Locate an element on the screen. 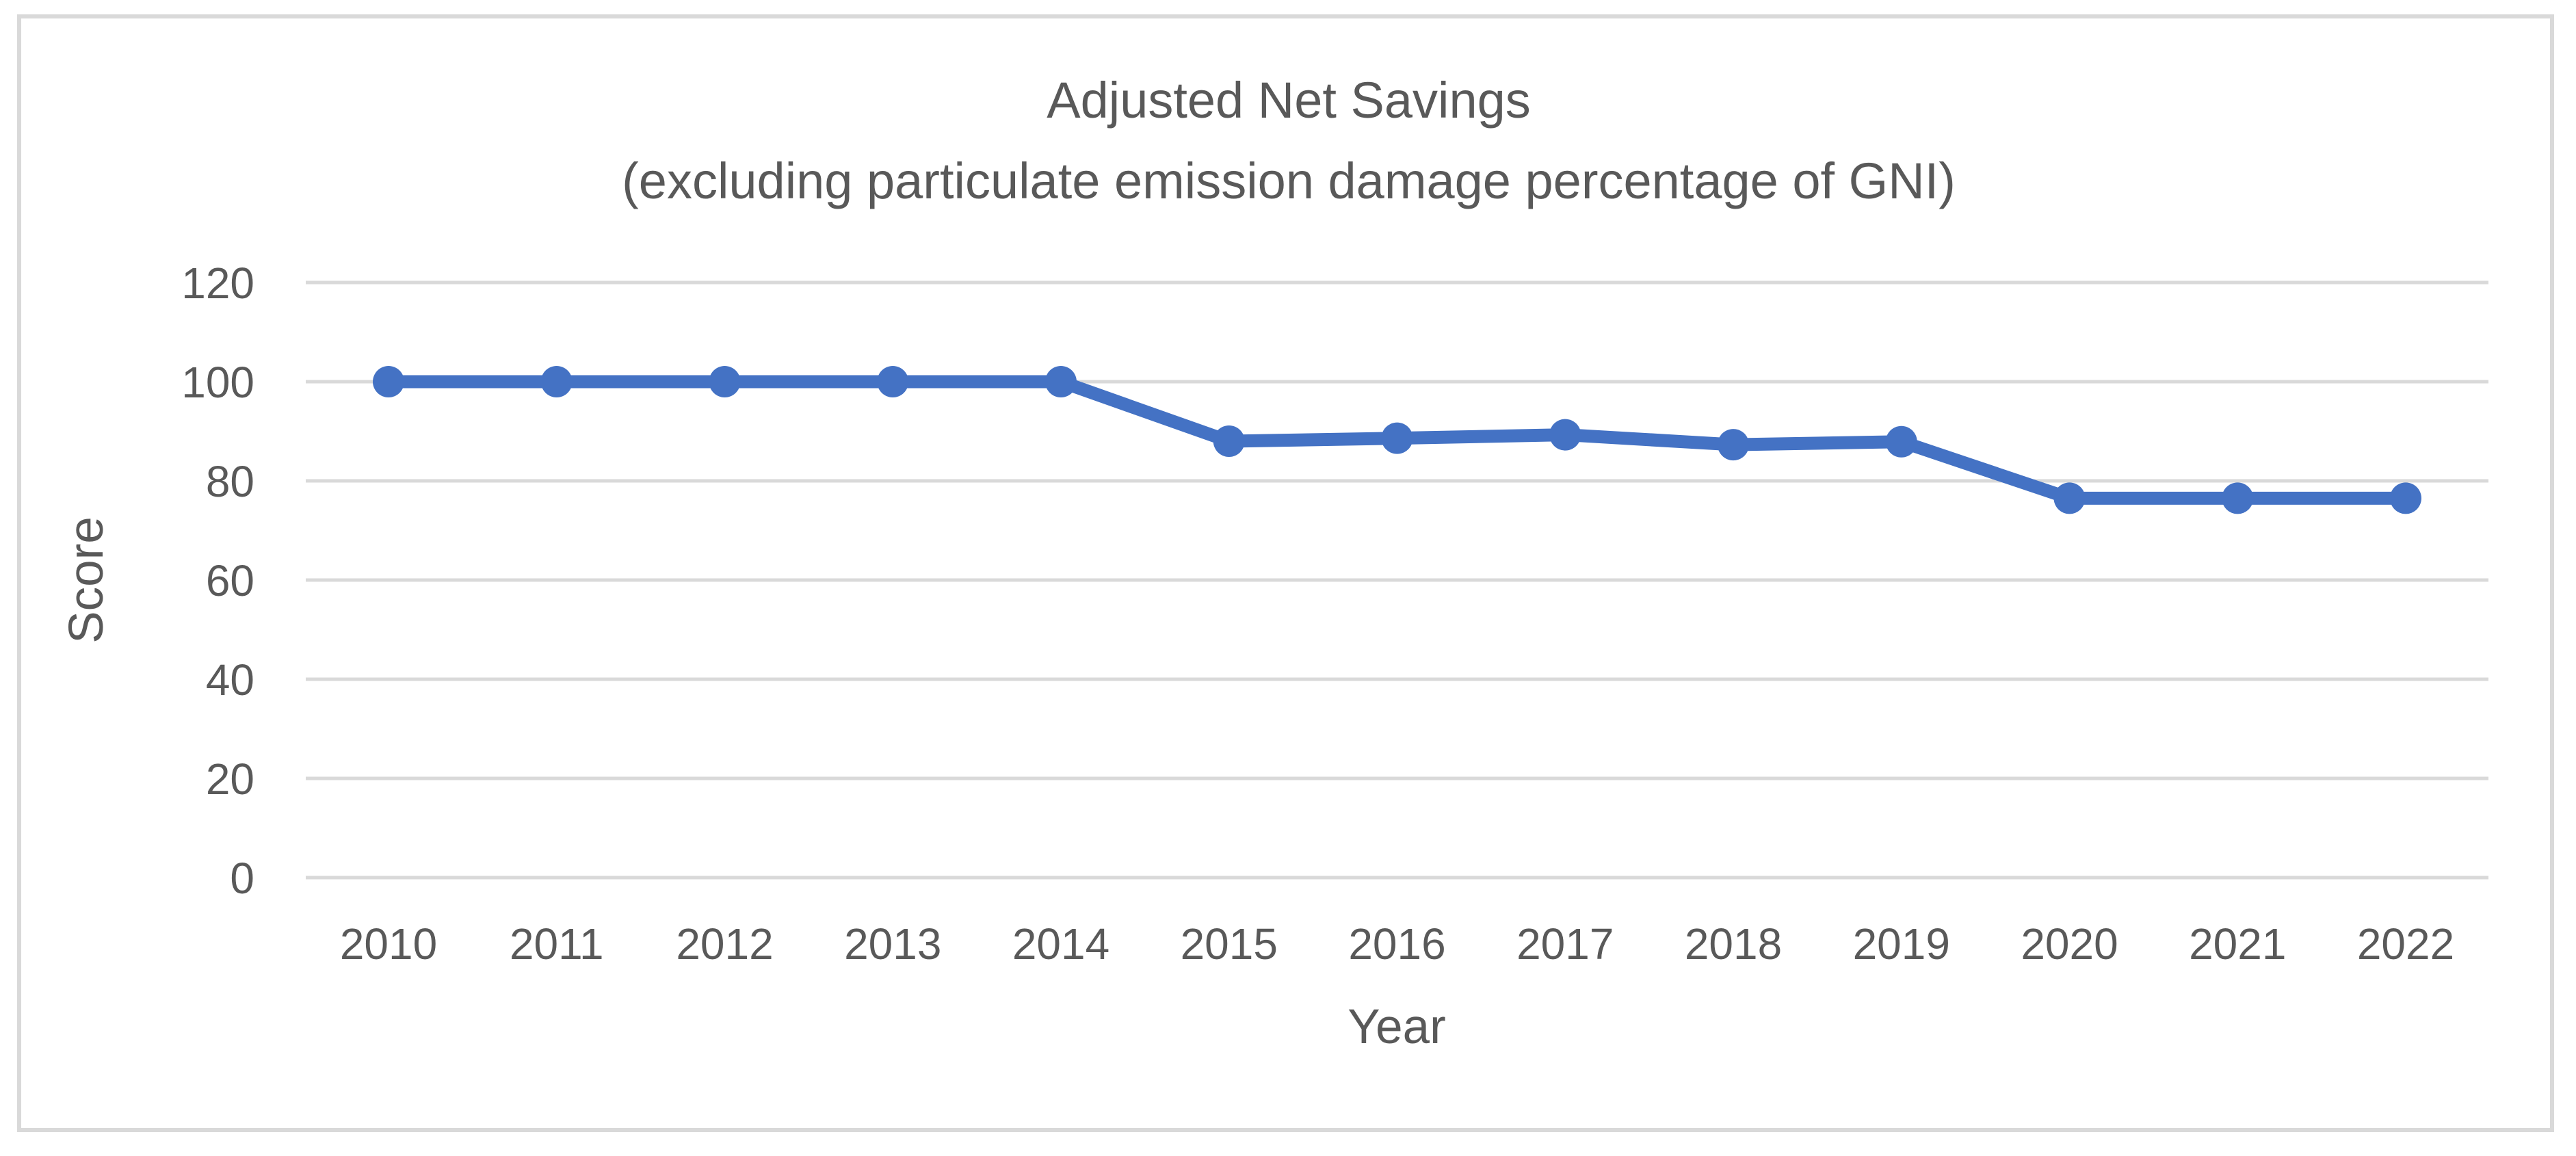 The width and height of the screenshot is (2576, 1156). data-point-2018 is located at coordinates (1733, 445).